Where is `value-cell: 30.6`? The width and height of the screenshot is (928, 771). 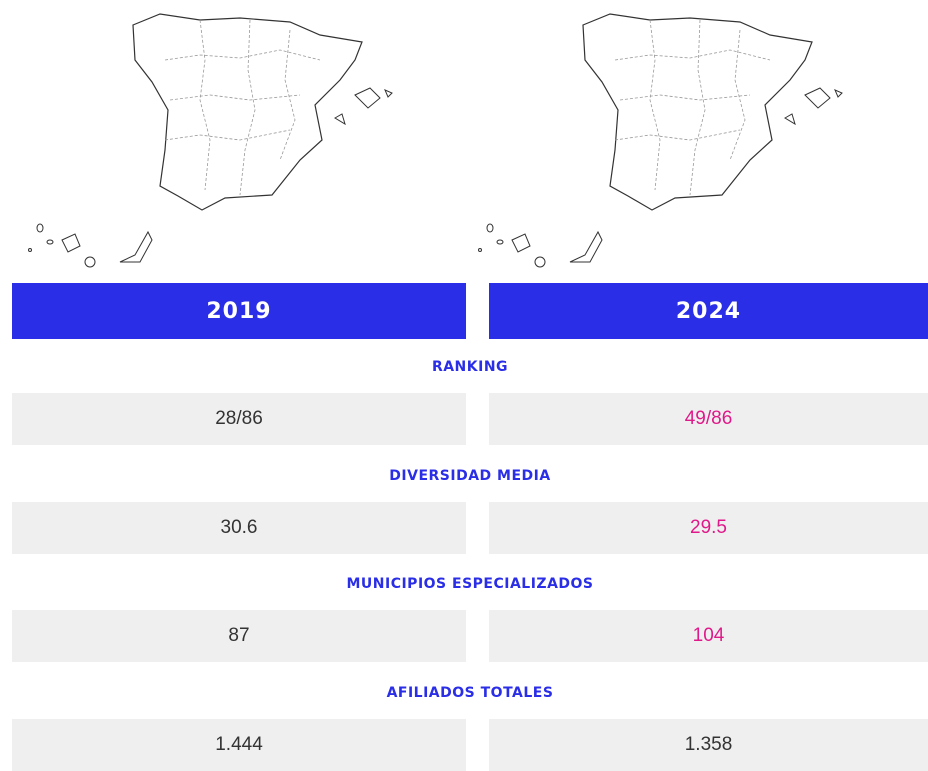
value-cell: 30.6 is located at coordinates (239, 527).